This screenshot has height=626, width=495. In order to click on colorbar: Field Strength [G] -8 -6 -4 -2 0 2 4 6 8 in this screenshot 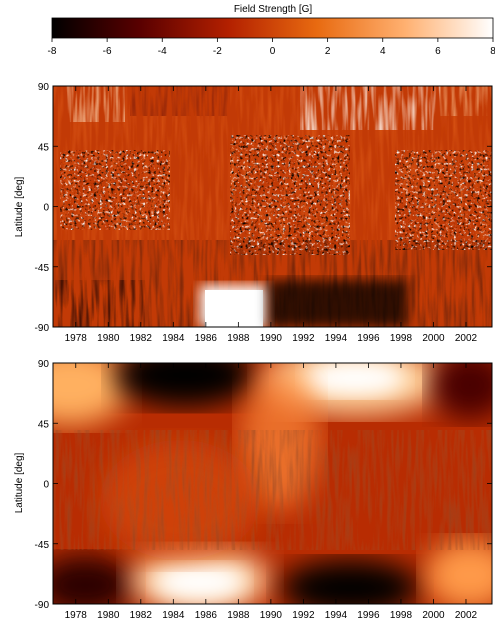, I will do `click(271, 30)`.